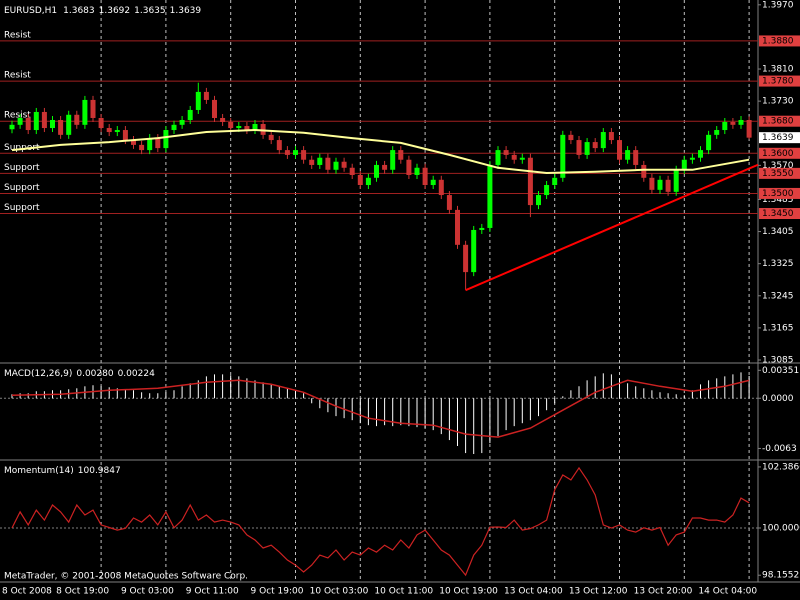 This screenshot has width=800, height=600. Describe the element at coordinates (778, 232) in the screenshot. I see `y-tick-label: 1.3405` at that location.